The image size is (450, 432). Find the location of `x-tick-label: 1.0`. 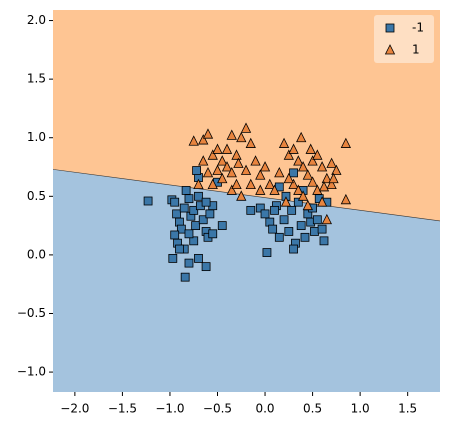

x-tick-label: 1.0 is located at coordinates (360, 409).